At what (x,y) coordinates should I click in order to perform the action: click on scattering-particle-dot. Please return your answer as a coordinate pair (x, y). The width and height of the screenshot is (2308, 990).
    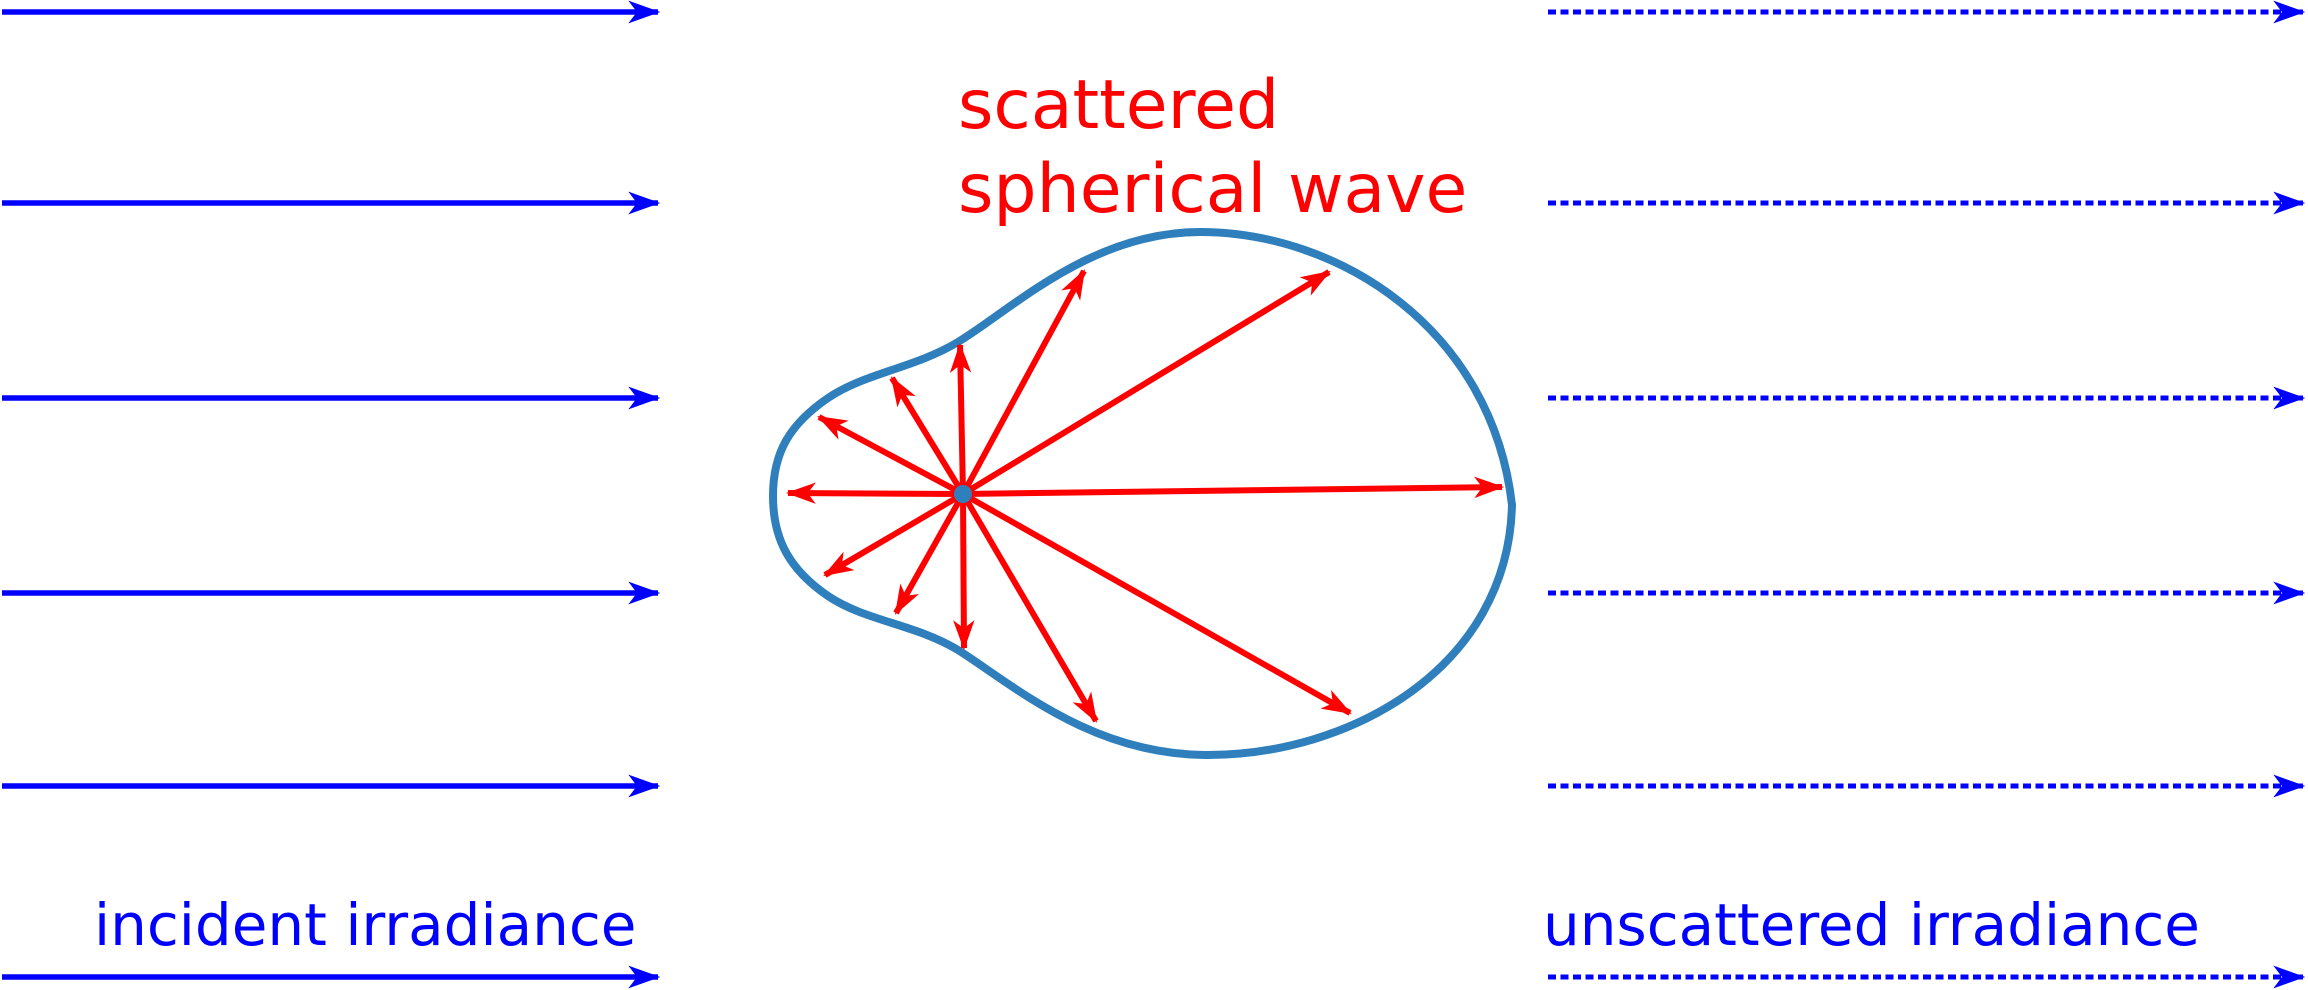
    Looking at the image, I should click on (963, 494).